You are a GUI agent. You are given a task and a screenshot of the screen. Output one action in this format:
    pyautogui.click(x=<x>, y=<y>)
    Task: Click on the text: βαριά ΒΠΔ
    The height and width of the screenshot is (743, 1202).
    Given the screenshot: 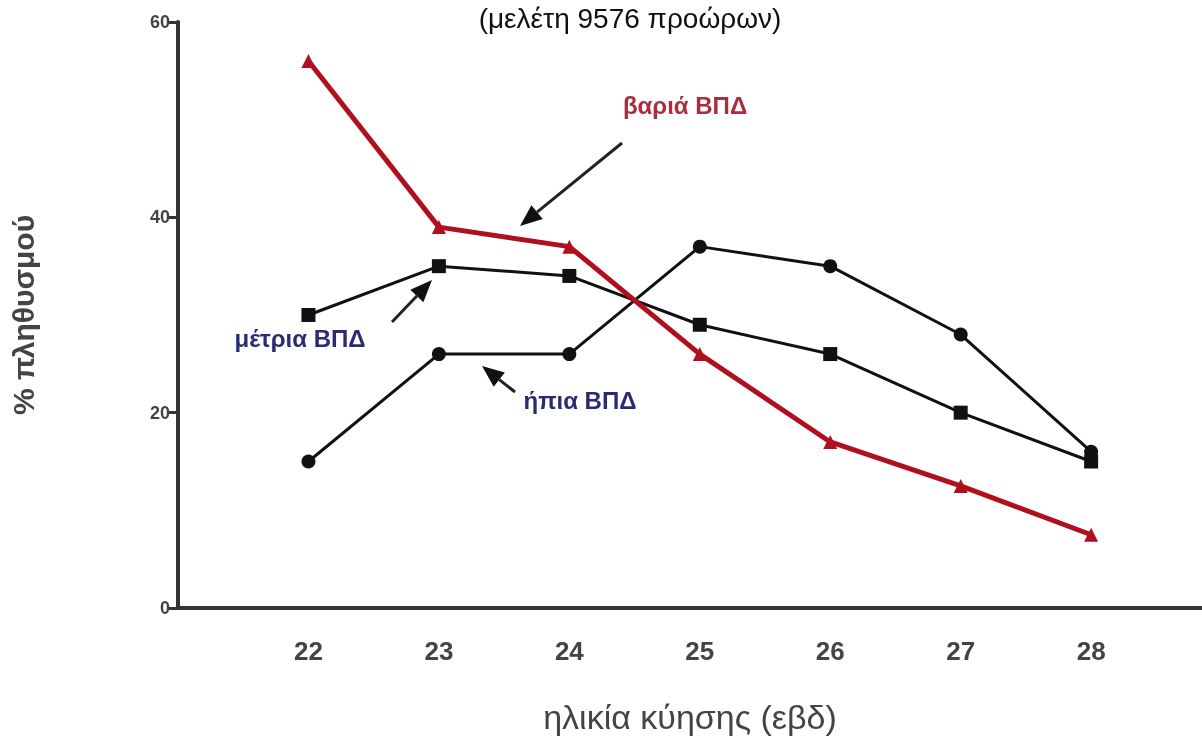 What is the action you would take?
    pyautogui.click(x=685, y=105)
    